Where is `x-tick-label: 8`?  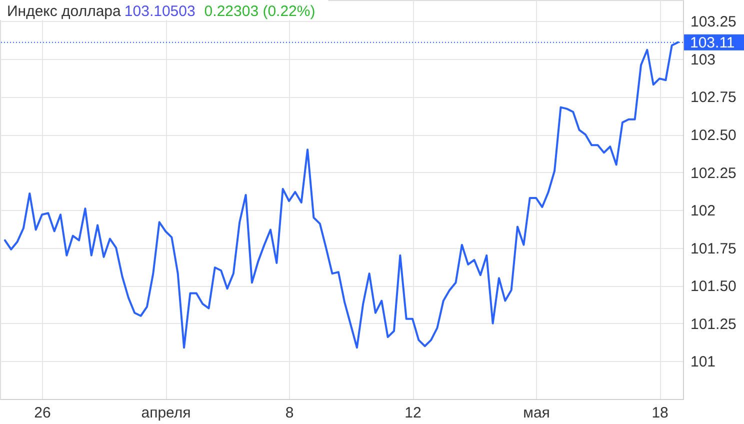
x-tick-label: 8 is located at coordinates (289, 413).